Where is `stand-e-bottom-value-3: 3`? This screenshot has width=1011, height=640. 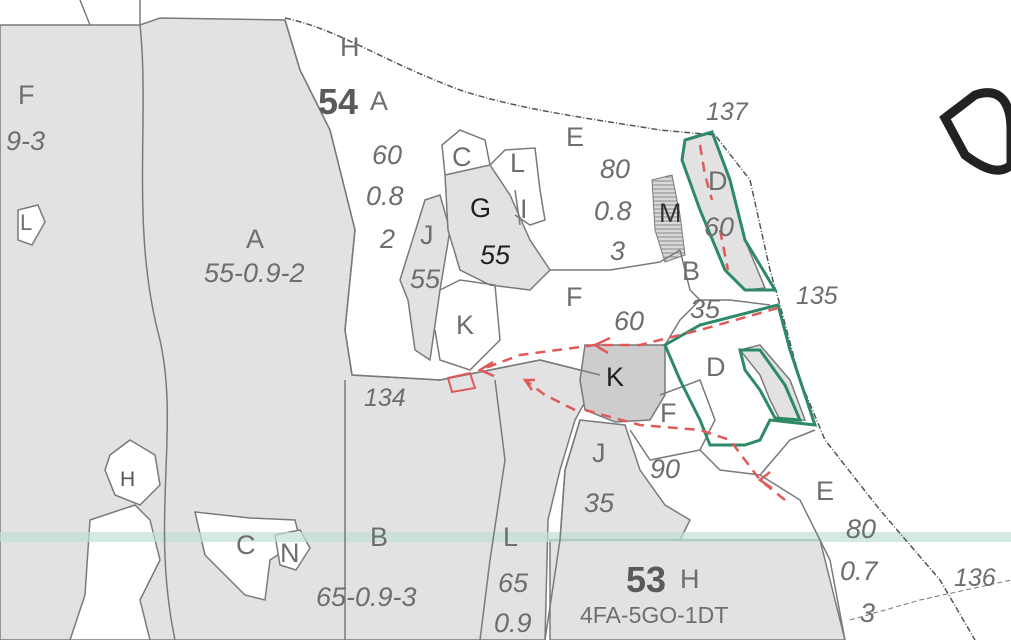
stand-e-bottom-value-3: 3 is located at coordinates (868, 613).